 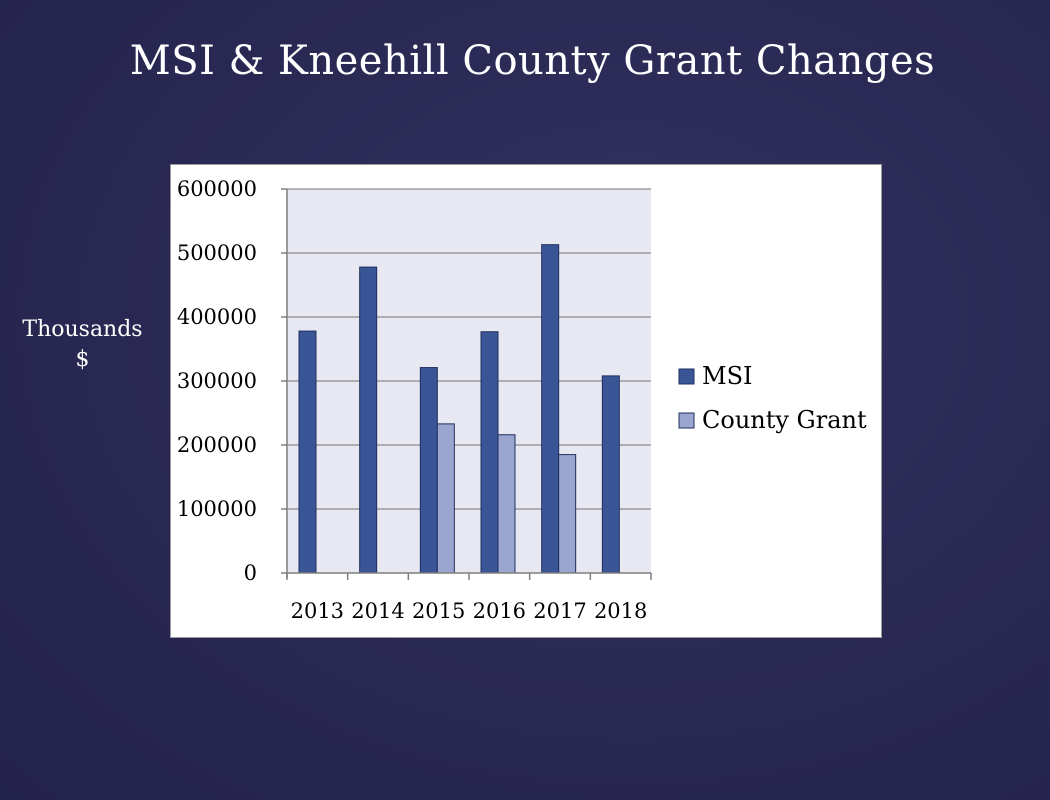 I want to click on slide-title: MSI & Kneehill County Grant Changes, so click(x=532, y=61).